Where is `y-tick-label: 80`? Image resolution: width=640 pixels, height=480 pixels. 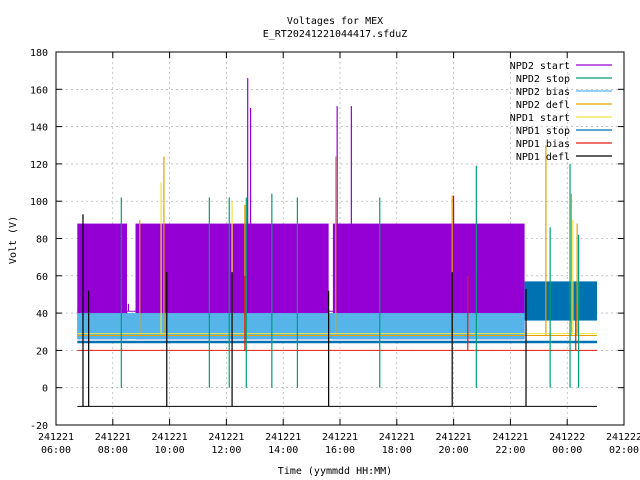
y-tick-label: 80 is located at coordinates (42, 240).